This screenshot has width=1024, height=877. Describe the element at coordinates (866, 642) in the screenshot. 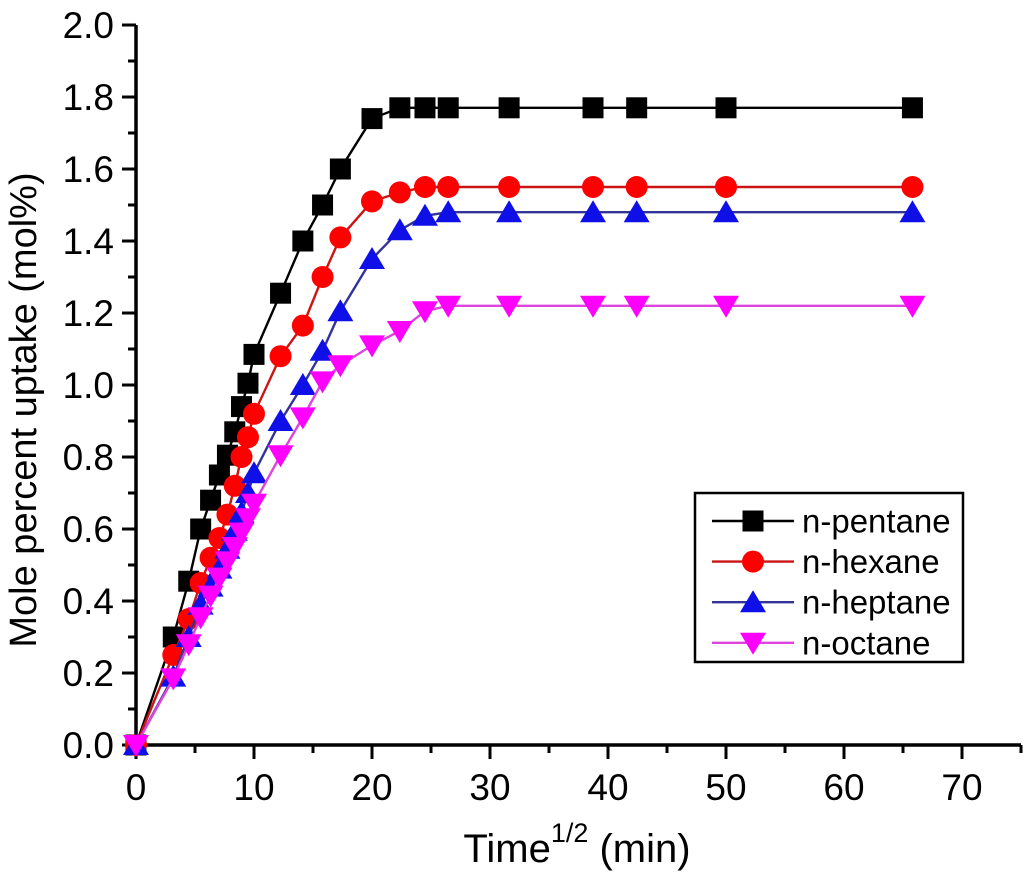

I see `legend-label-n-octane: n-octane` at that location.